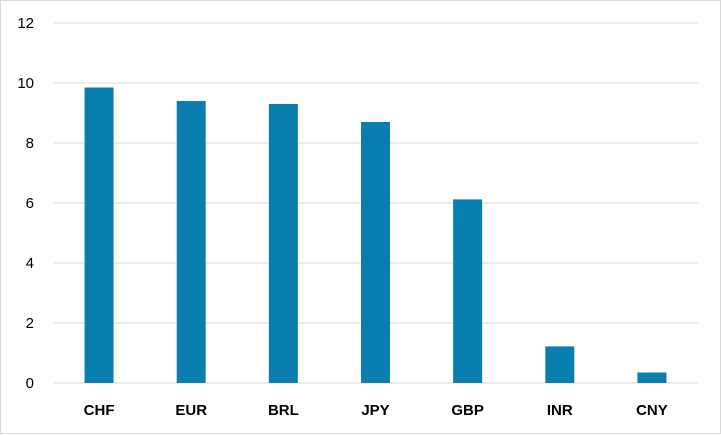 This screenshot has width=721, height=435. I want to click on y-axis-tick-labels: 0 2 4 6 8 10 12, so click(25, 203).